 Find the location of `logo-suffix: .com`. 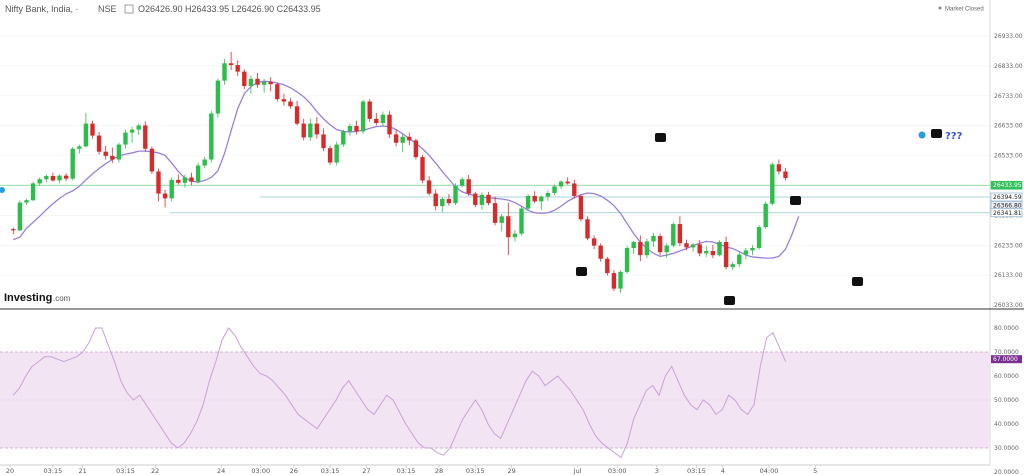

logo-suffix: .com is located at coordinates (62, 298).